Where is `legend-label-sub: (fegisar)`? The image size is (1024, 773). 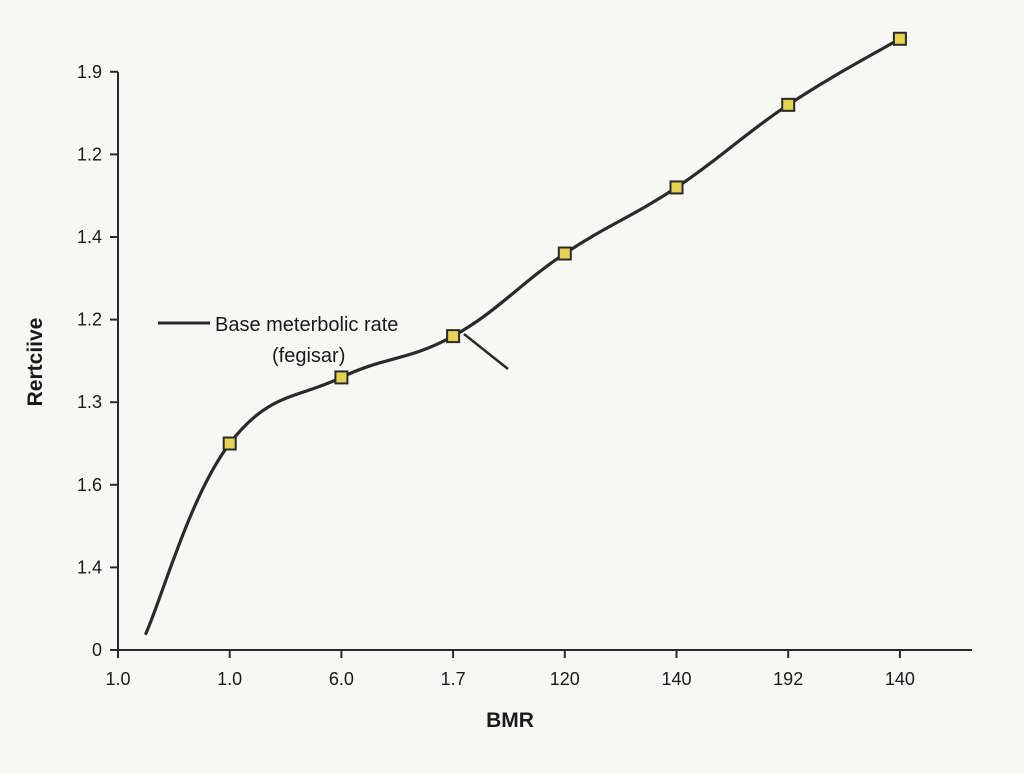 legend-label-sub: (fegisar) is located at coordinates (308, 356).